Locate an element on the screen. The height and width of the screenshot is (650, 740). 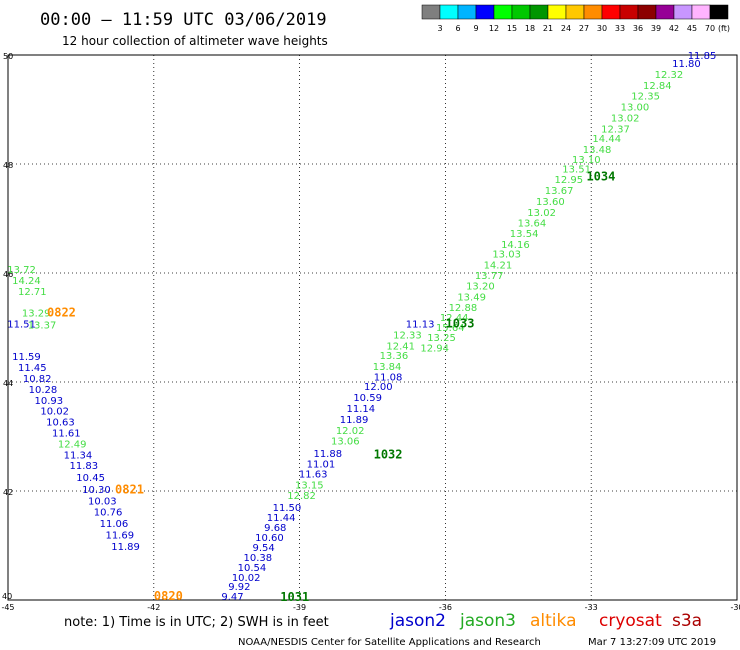
wave-height-label: 12.02 is located at coordinates (350, 431).